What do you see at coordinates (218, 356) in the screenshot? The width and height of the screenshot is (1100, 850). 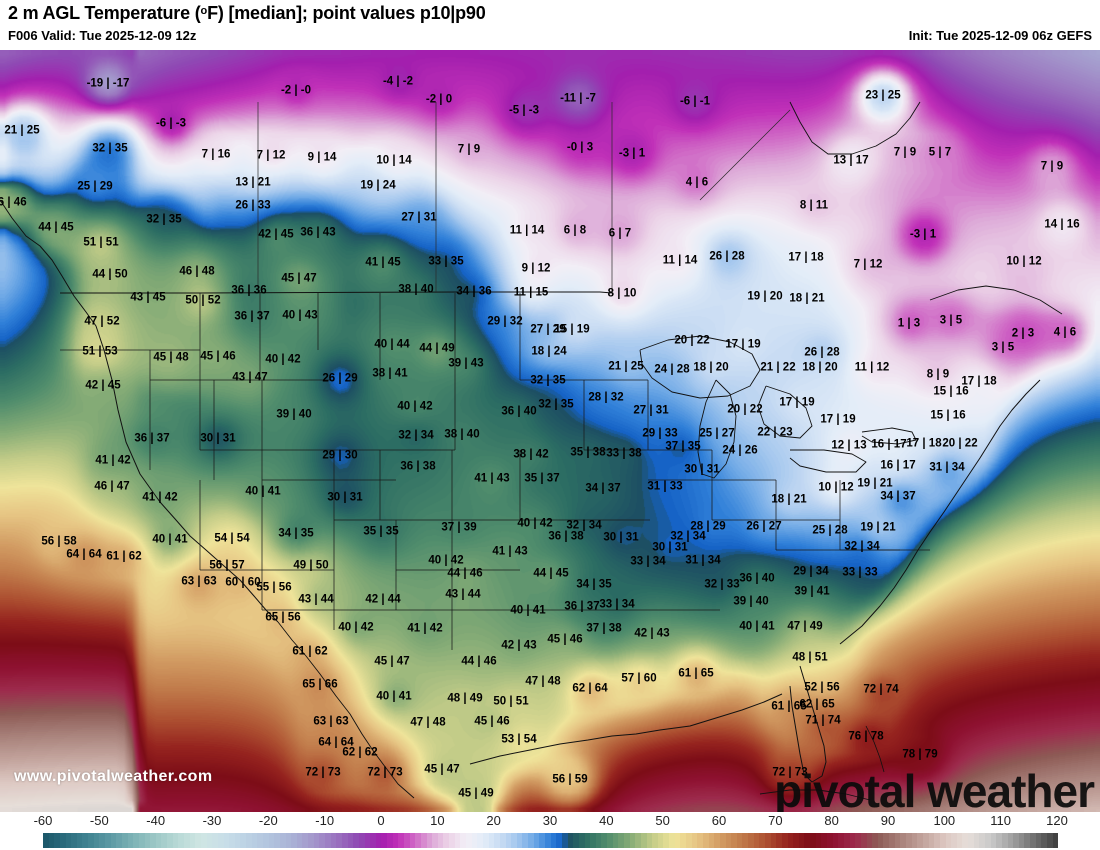 I see `point-value-label: 45 | 46` at bounding box center [218, 356].